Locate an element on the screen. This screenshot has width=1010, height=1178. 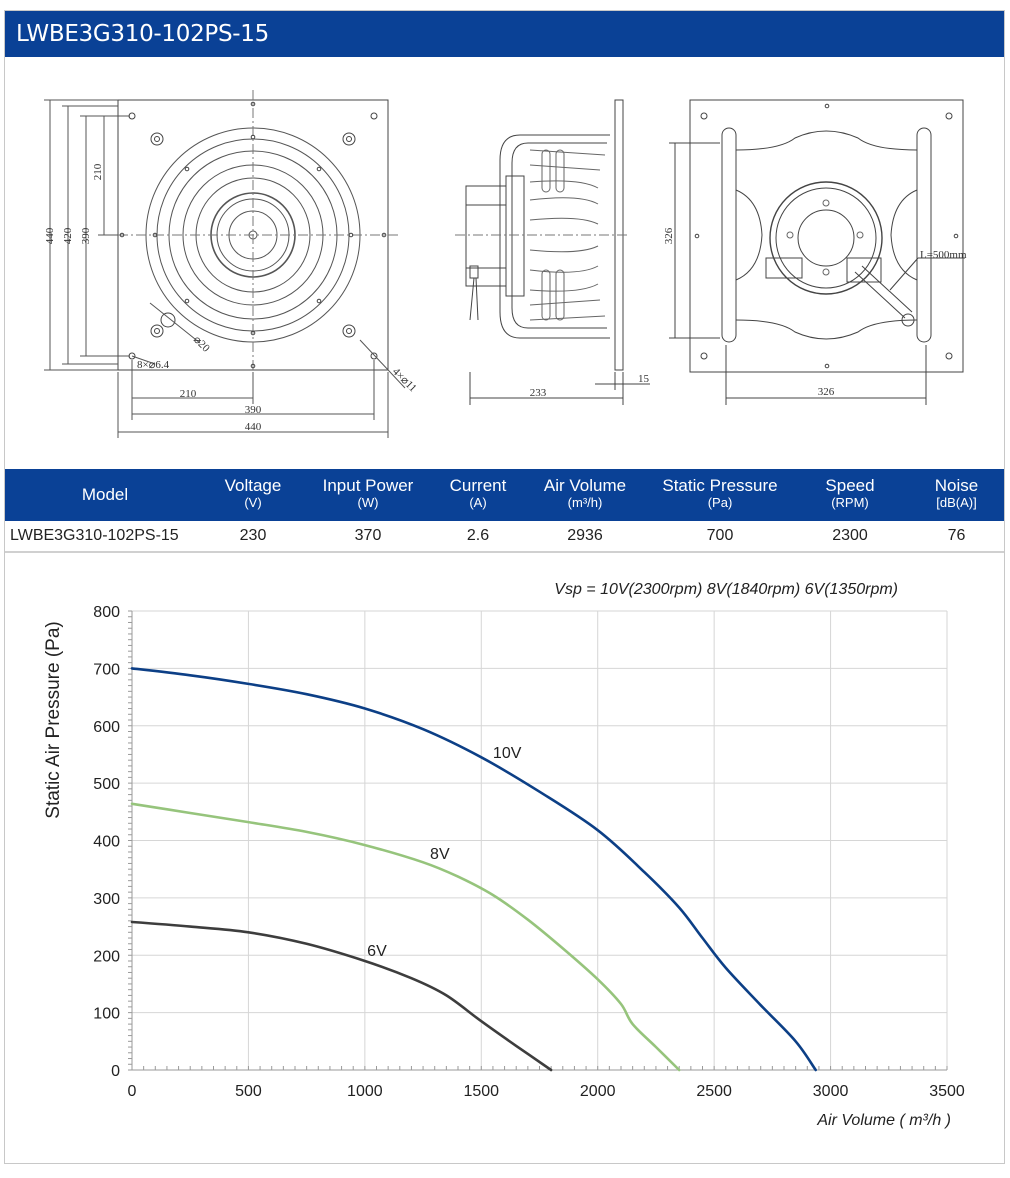
series-label-6V: 6V is located at coordinates (377, 951).